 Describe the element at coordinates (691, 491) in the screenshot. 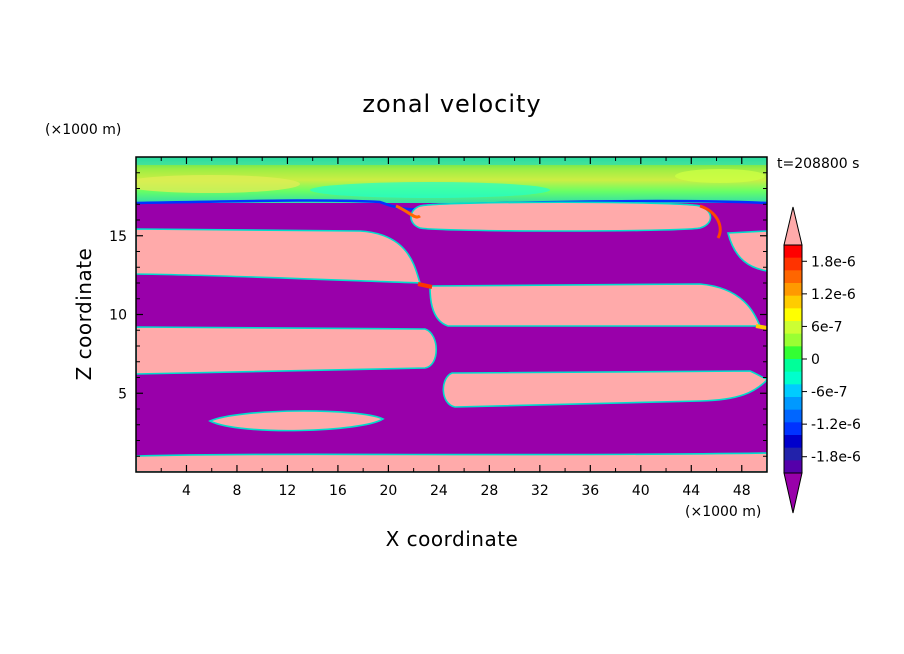

I see `x-tick-label: 44` at that location.